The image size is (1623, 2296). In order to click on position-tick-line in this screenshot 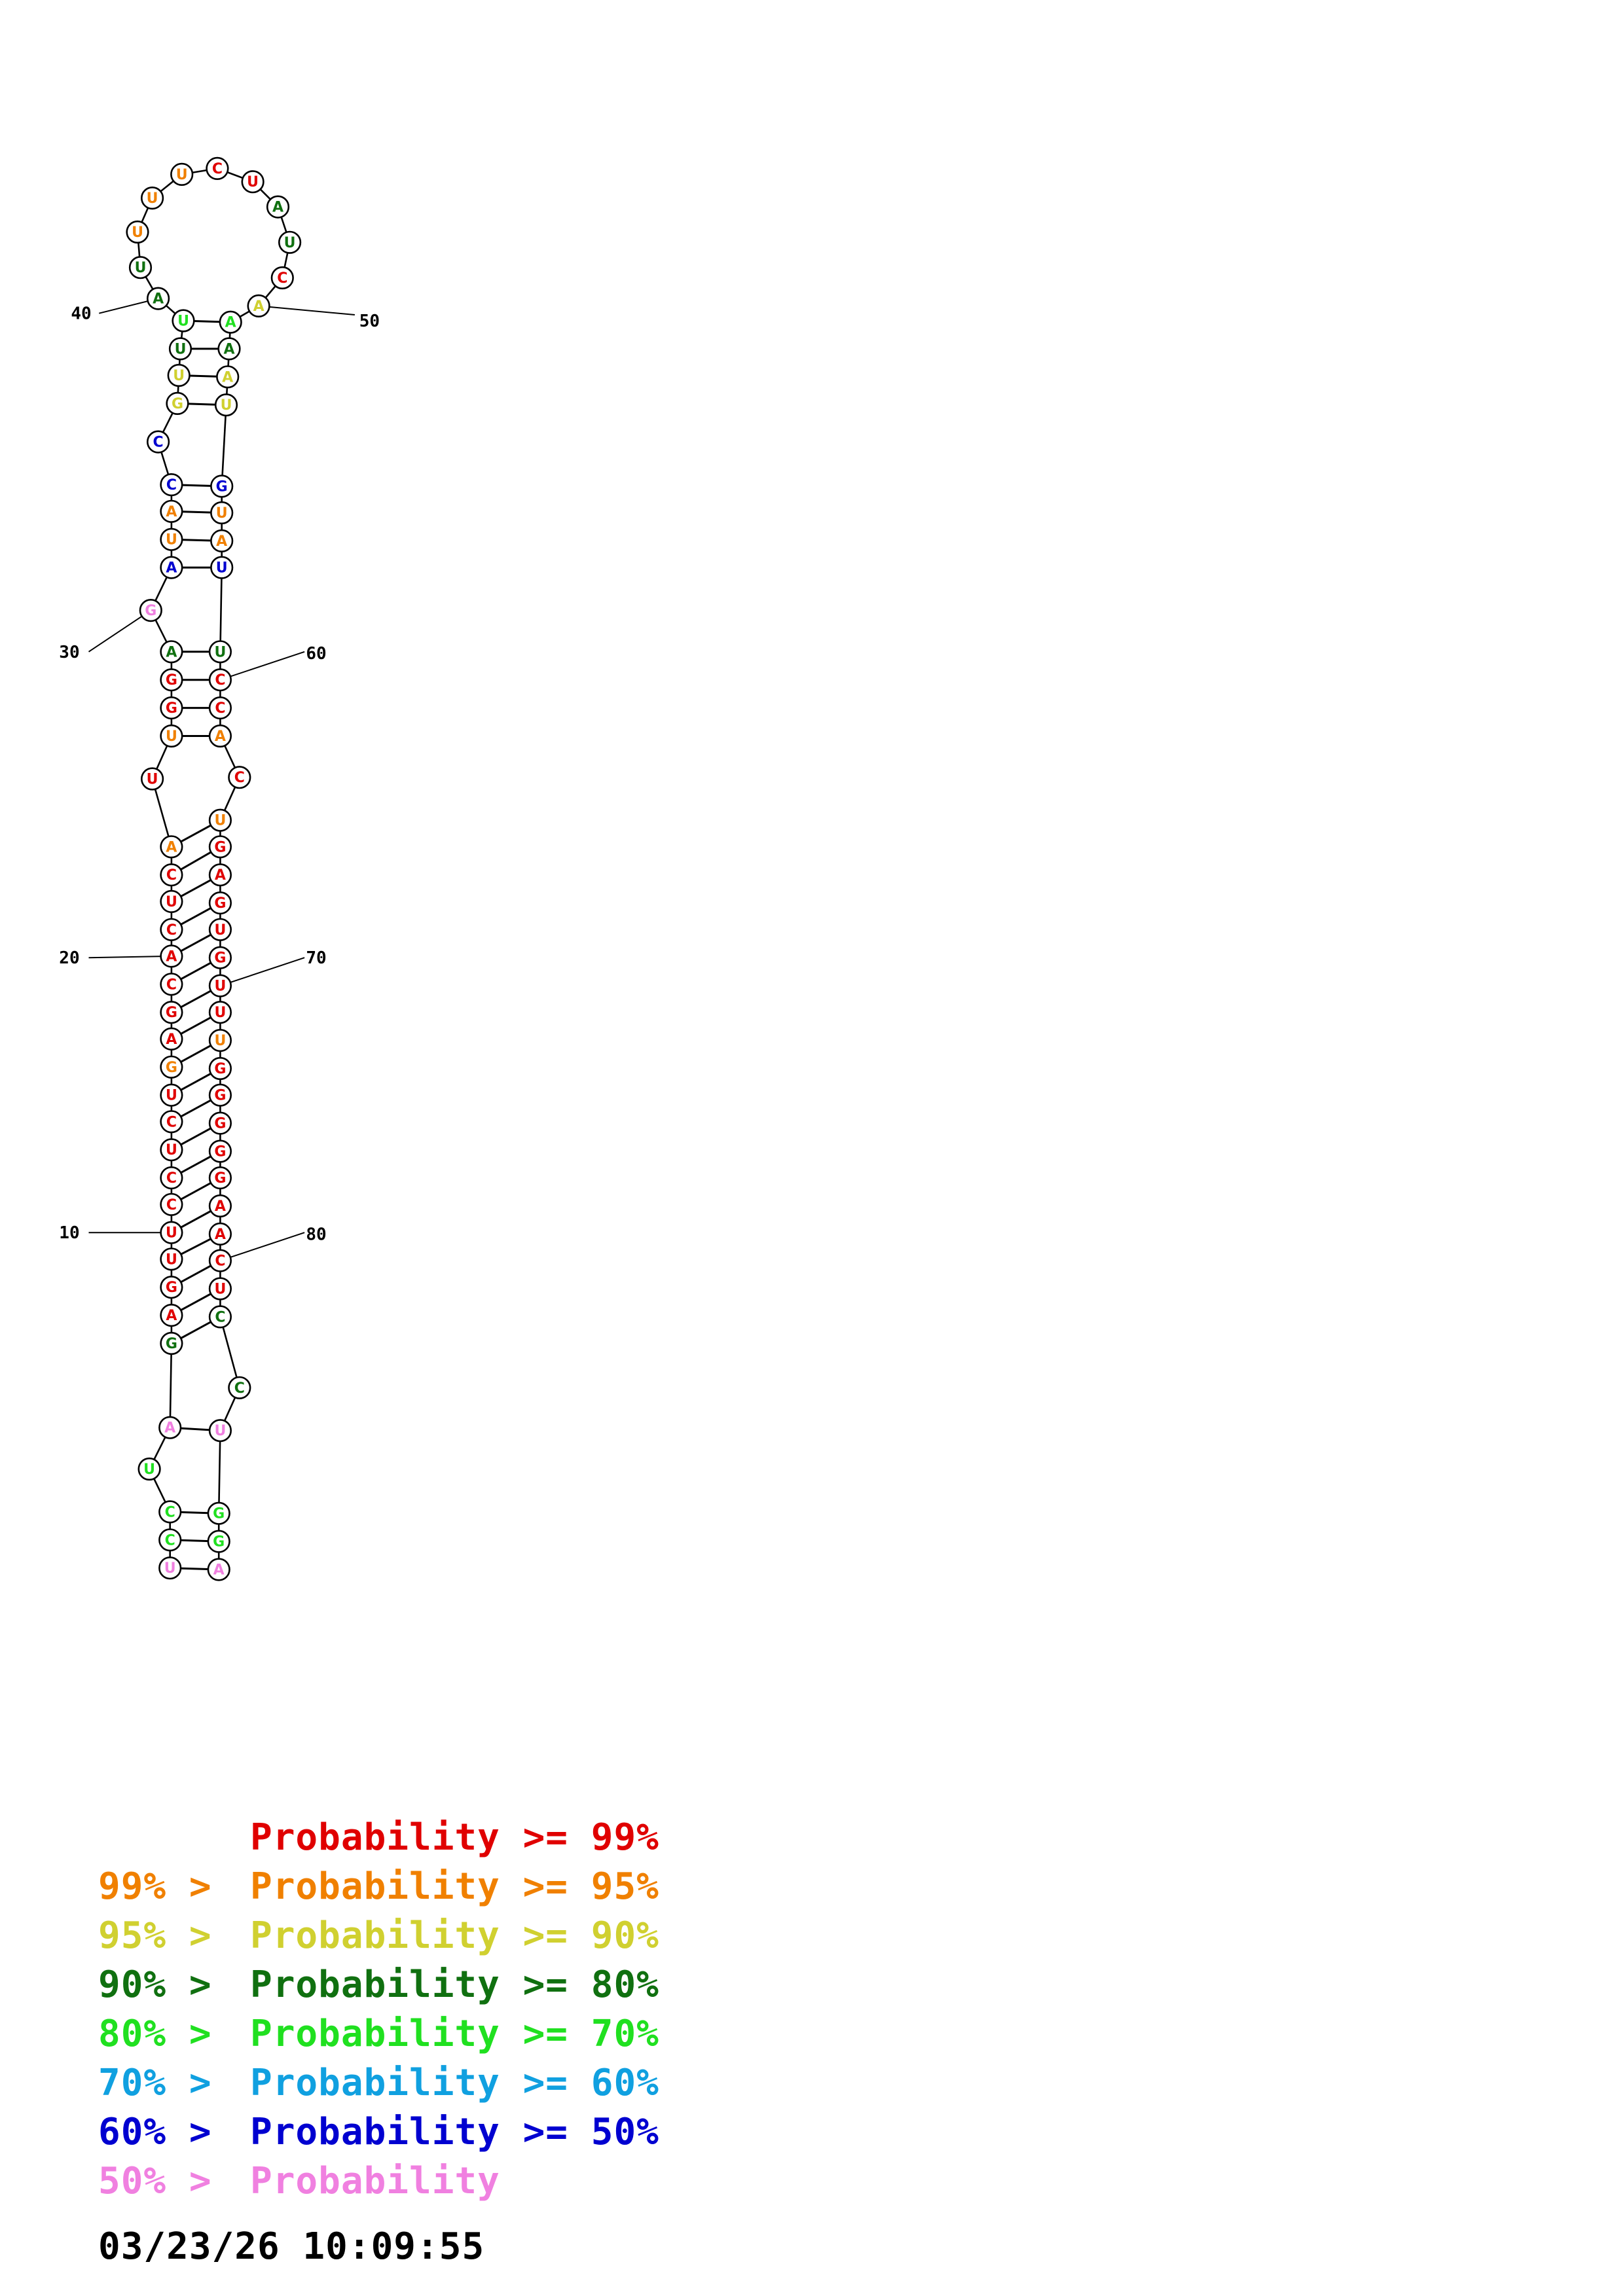, I will do `click(130, 957)`.